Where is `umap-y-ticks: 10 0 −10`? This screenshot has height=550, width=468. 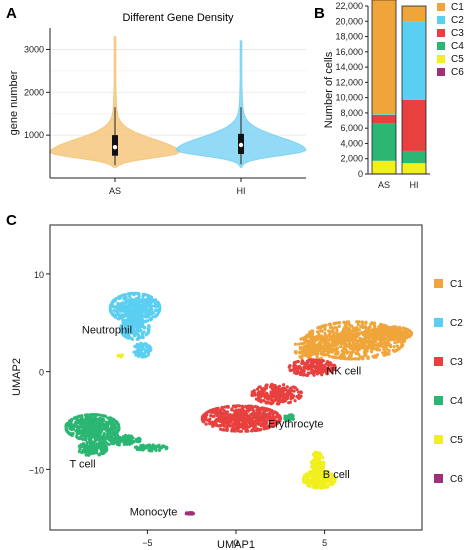
umap-y-ticks: 10 0 −10 is located at coordinates (39, 372).